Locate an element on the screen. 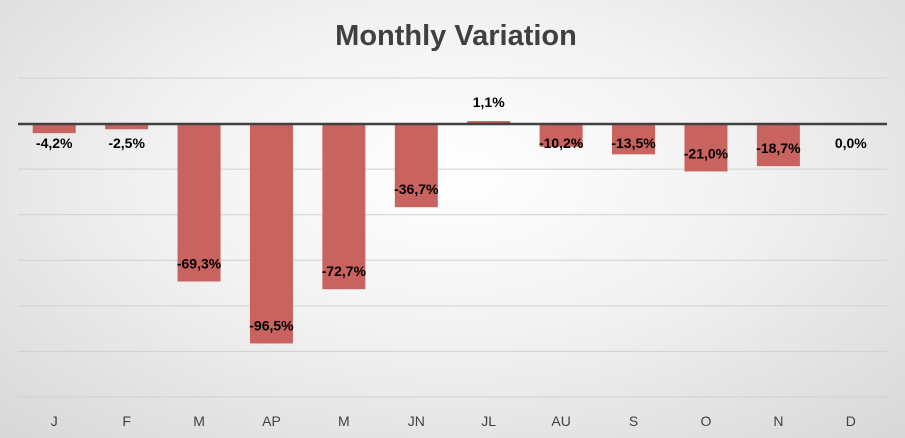  data-label: -4,2% is located at coordinates (54, 143).